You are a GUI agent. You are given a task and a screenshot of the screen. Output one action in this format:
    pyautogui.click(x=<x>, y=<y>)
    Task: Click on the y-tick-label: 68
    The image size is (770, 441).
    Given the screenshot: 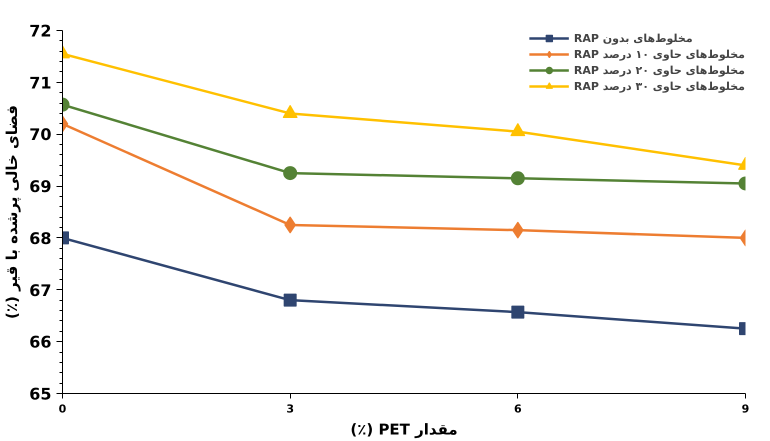 What is the action you would take?
    pyautogui.click(x=40, y=238)
    